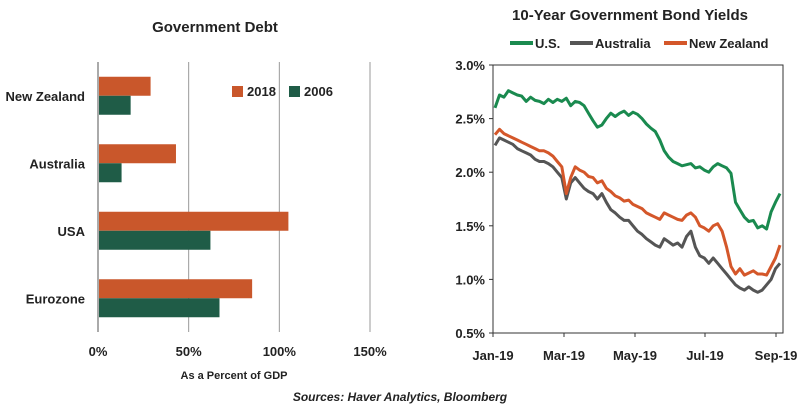  I want to click on left-x-axis-label: As a Percent of GDP, so click(234, 376).